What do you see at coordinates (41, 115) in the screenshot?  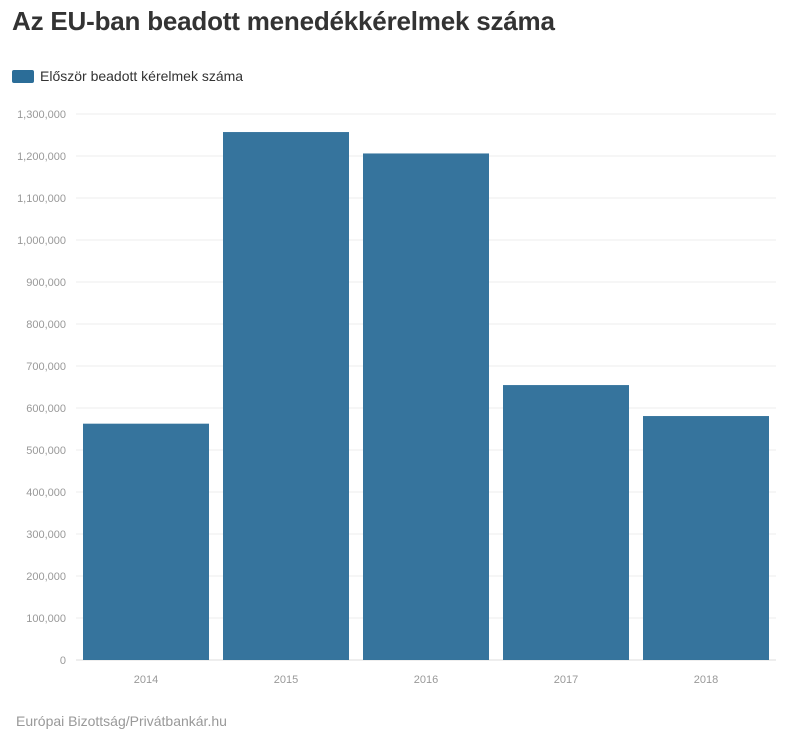 I see `y-tick-label: 1,300,000` at bounding box center [41, 115].